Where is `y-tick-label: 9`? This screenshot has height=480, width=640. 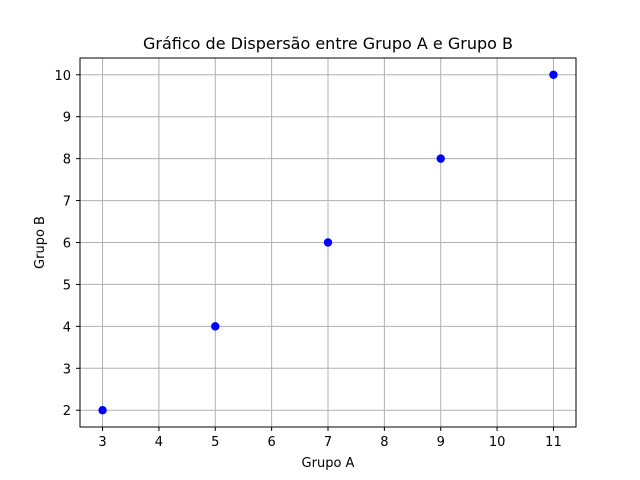 y-tick-label: 9 is located at coordinates (67, 118).